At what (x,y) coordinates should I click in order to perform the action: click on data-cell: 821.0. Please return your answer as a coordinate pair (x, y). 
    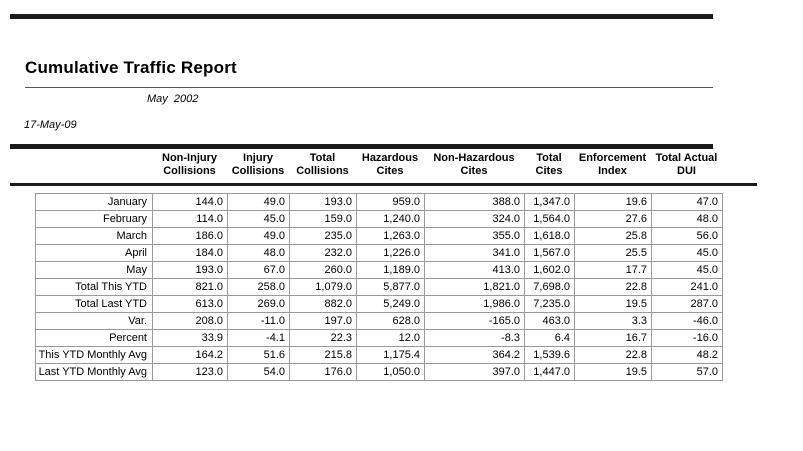
    Looking at the image, I should click on (190, 287).